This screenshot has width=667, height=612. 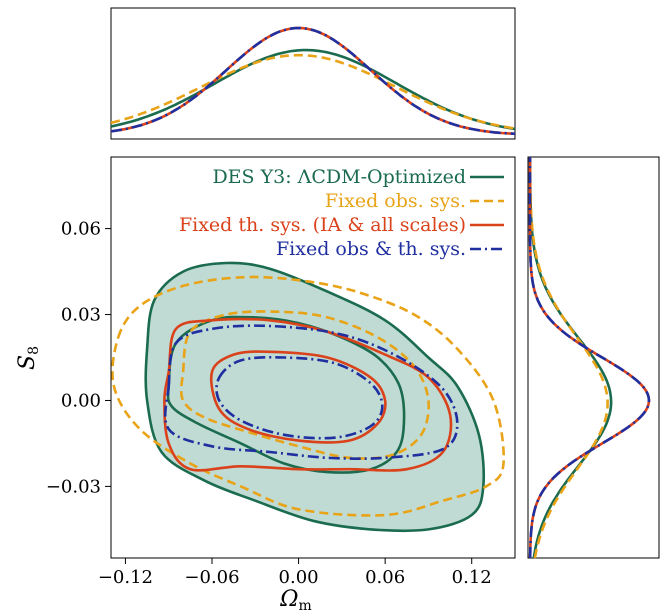 I want to click on fixed-obs-sys-omega-m-marginal, so click(x=313, y=91).